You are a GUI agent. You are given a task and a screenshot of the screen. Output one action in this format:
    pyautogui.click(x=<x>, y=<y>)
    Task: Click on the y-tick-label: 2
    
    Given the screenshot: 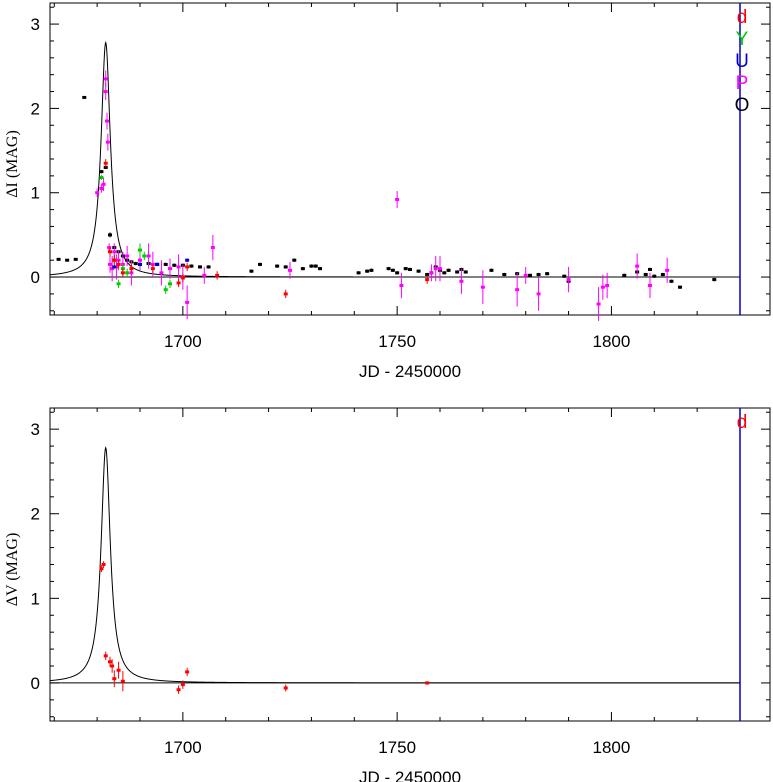 What is the action you would take?
    pyautogui.click(x=35, y=108)
    